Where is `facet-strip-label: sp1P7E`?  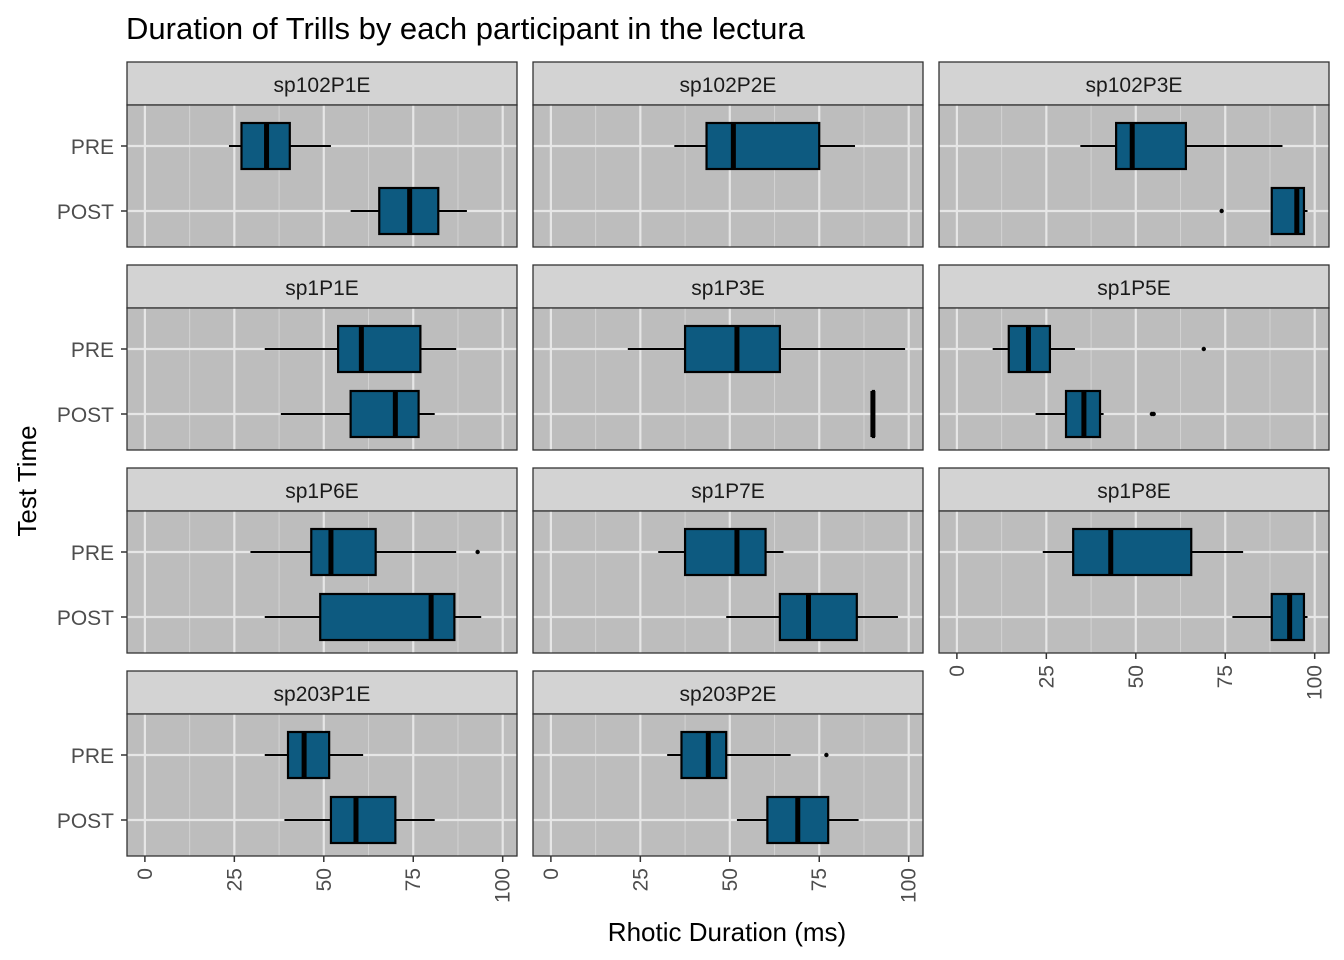
facet-strip-label: sp1P7E is located at coordinates (728, 491).